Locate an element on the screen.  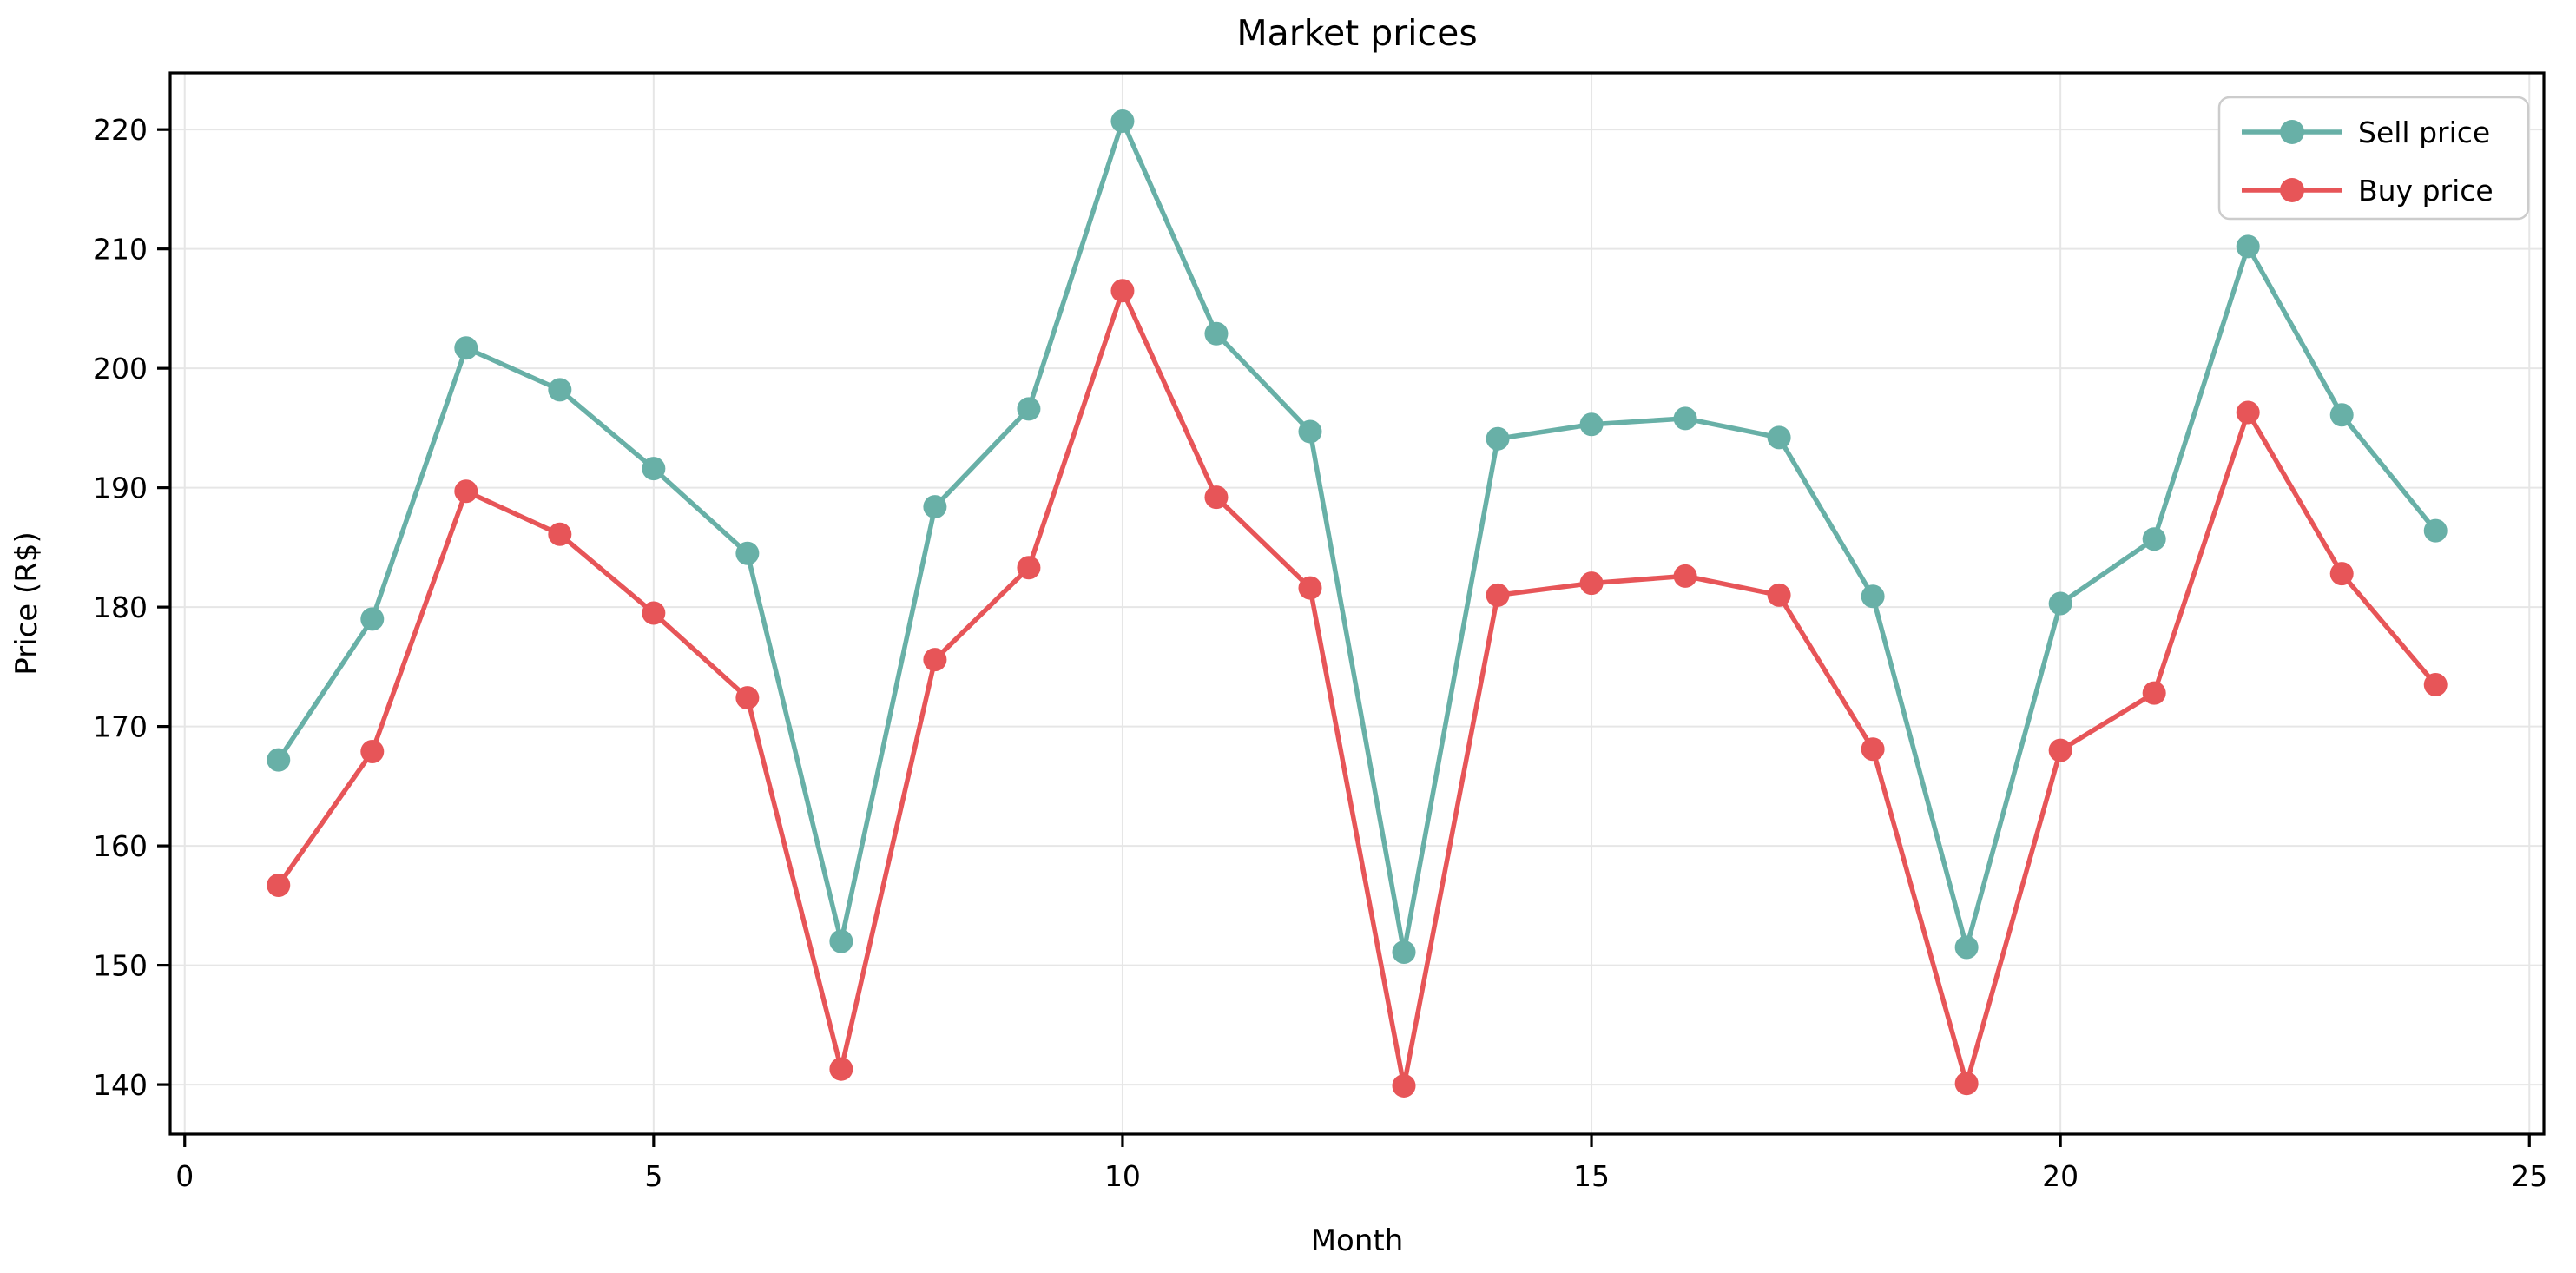
chart-title: Market prices is located at coordinates (1356, 33).